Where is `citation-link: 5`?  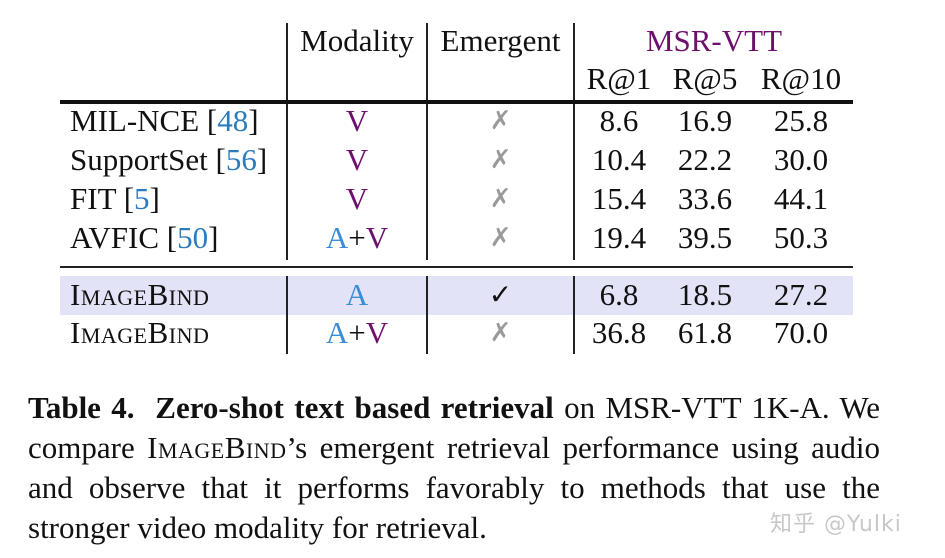
citation-link: 5 is located at coordinates (142, 198).